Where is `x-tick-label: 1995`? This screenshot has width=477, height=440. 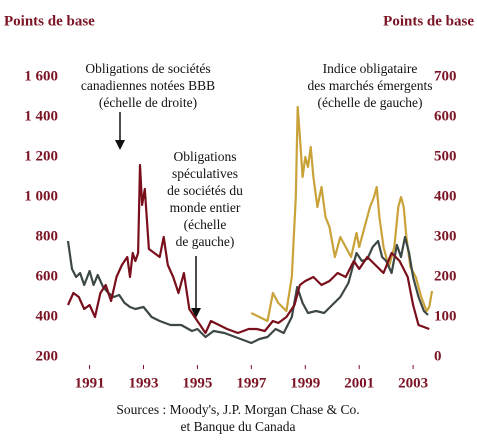 x-tick-label: 1995 is located at coordinates (197, 383).